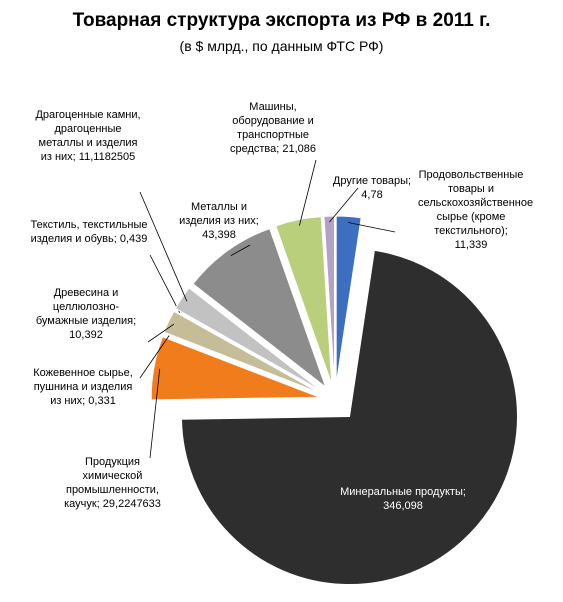 The image size is (563, 602). What do you see at coordinates (107, 157) in the screenshot?
I see `value-label: 11,1182505` at bounding box center [107, 157].